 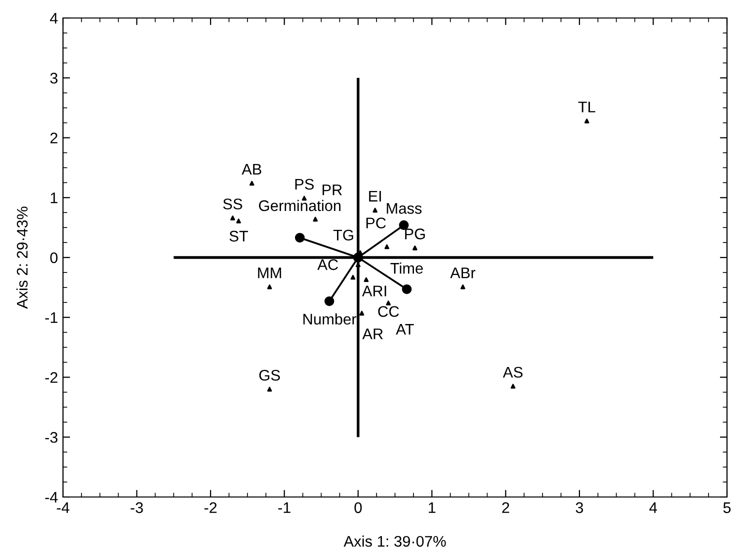 I want to click on annotation: TL, so click(x=587, y=107).